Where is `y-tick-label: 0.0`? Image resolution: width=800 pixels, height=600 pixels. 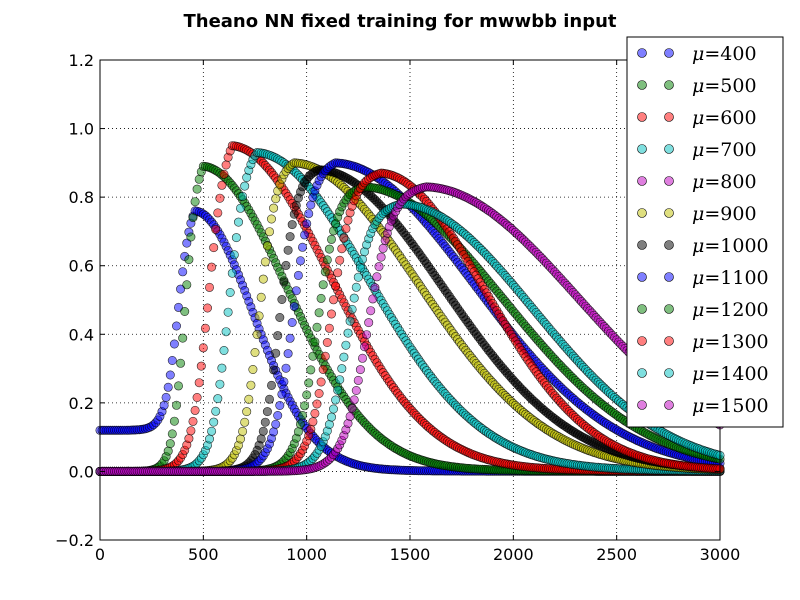
y-tick-label: 0.0 is located at coordinates (81, 471).